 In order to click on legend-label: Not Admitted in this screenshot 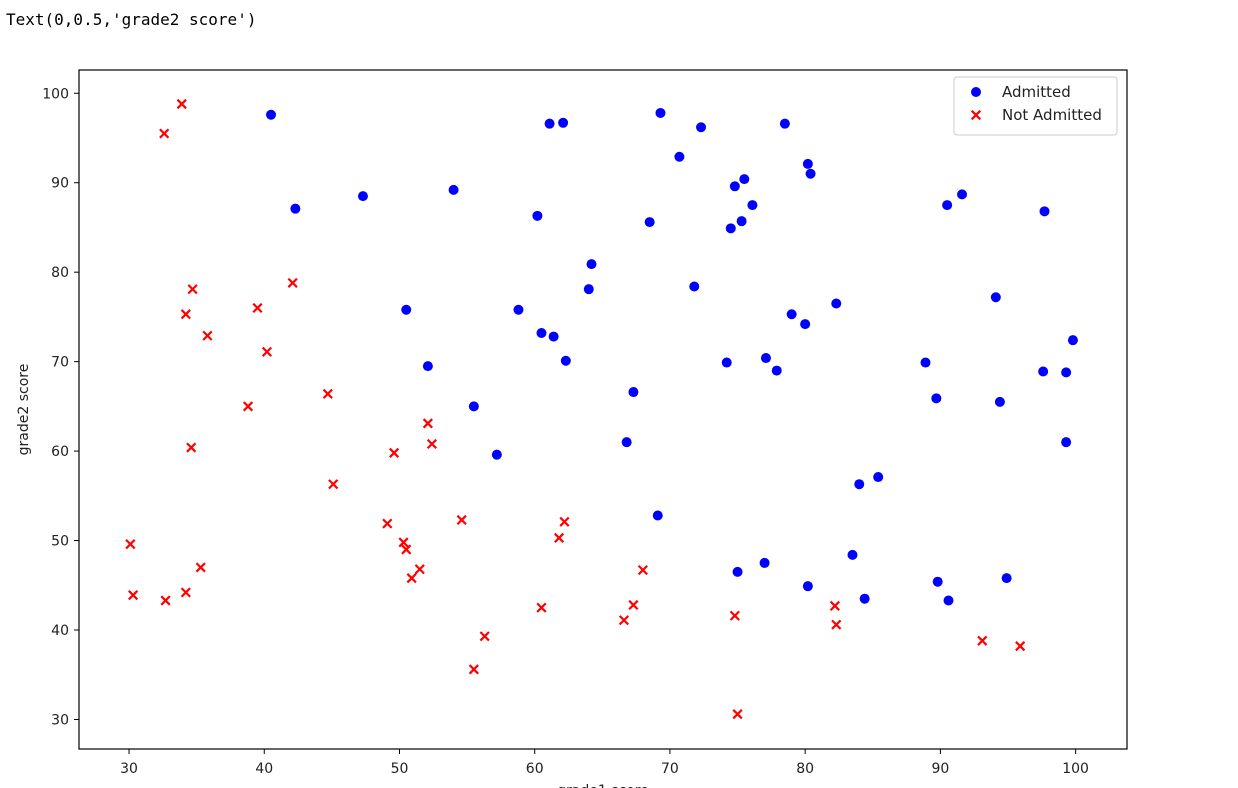, I will do `click(1052, 115)`.